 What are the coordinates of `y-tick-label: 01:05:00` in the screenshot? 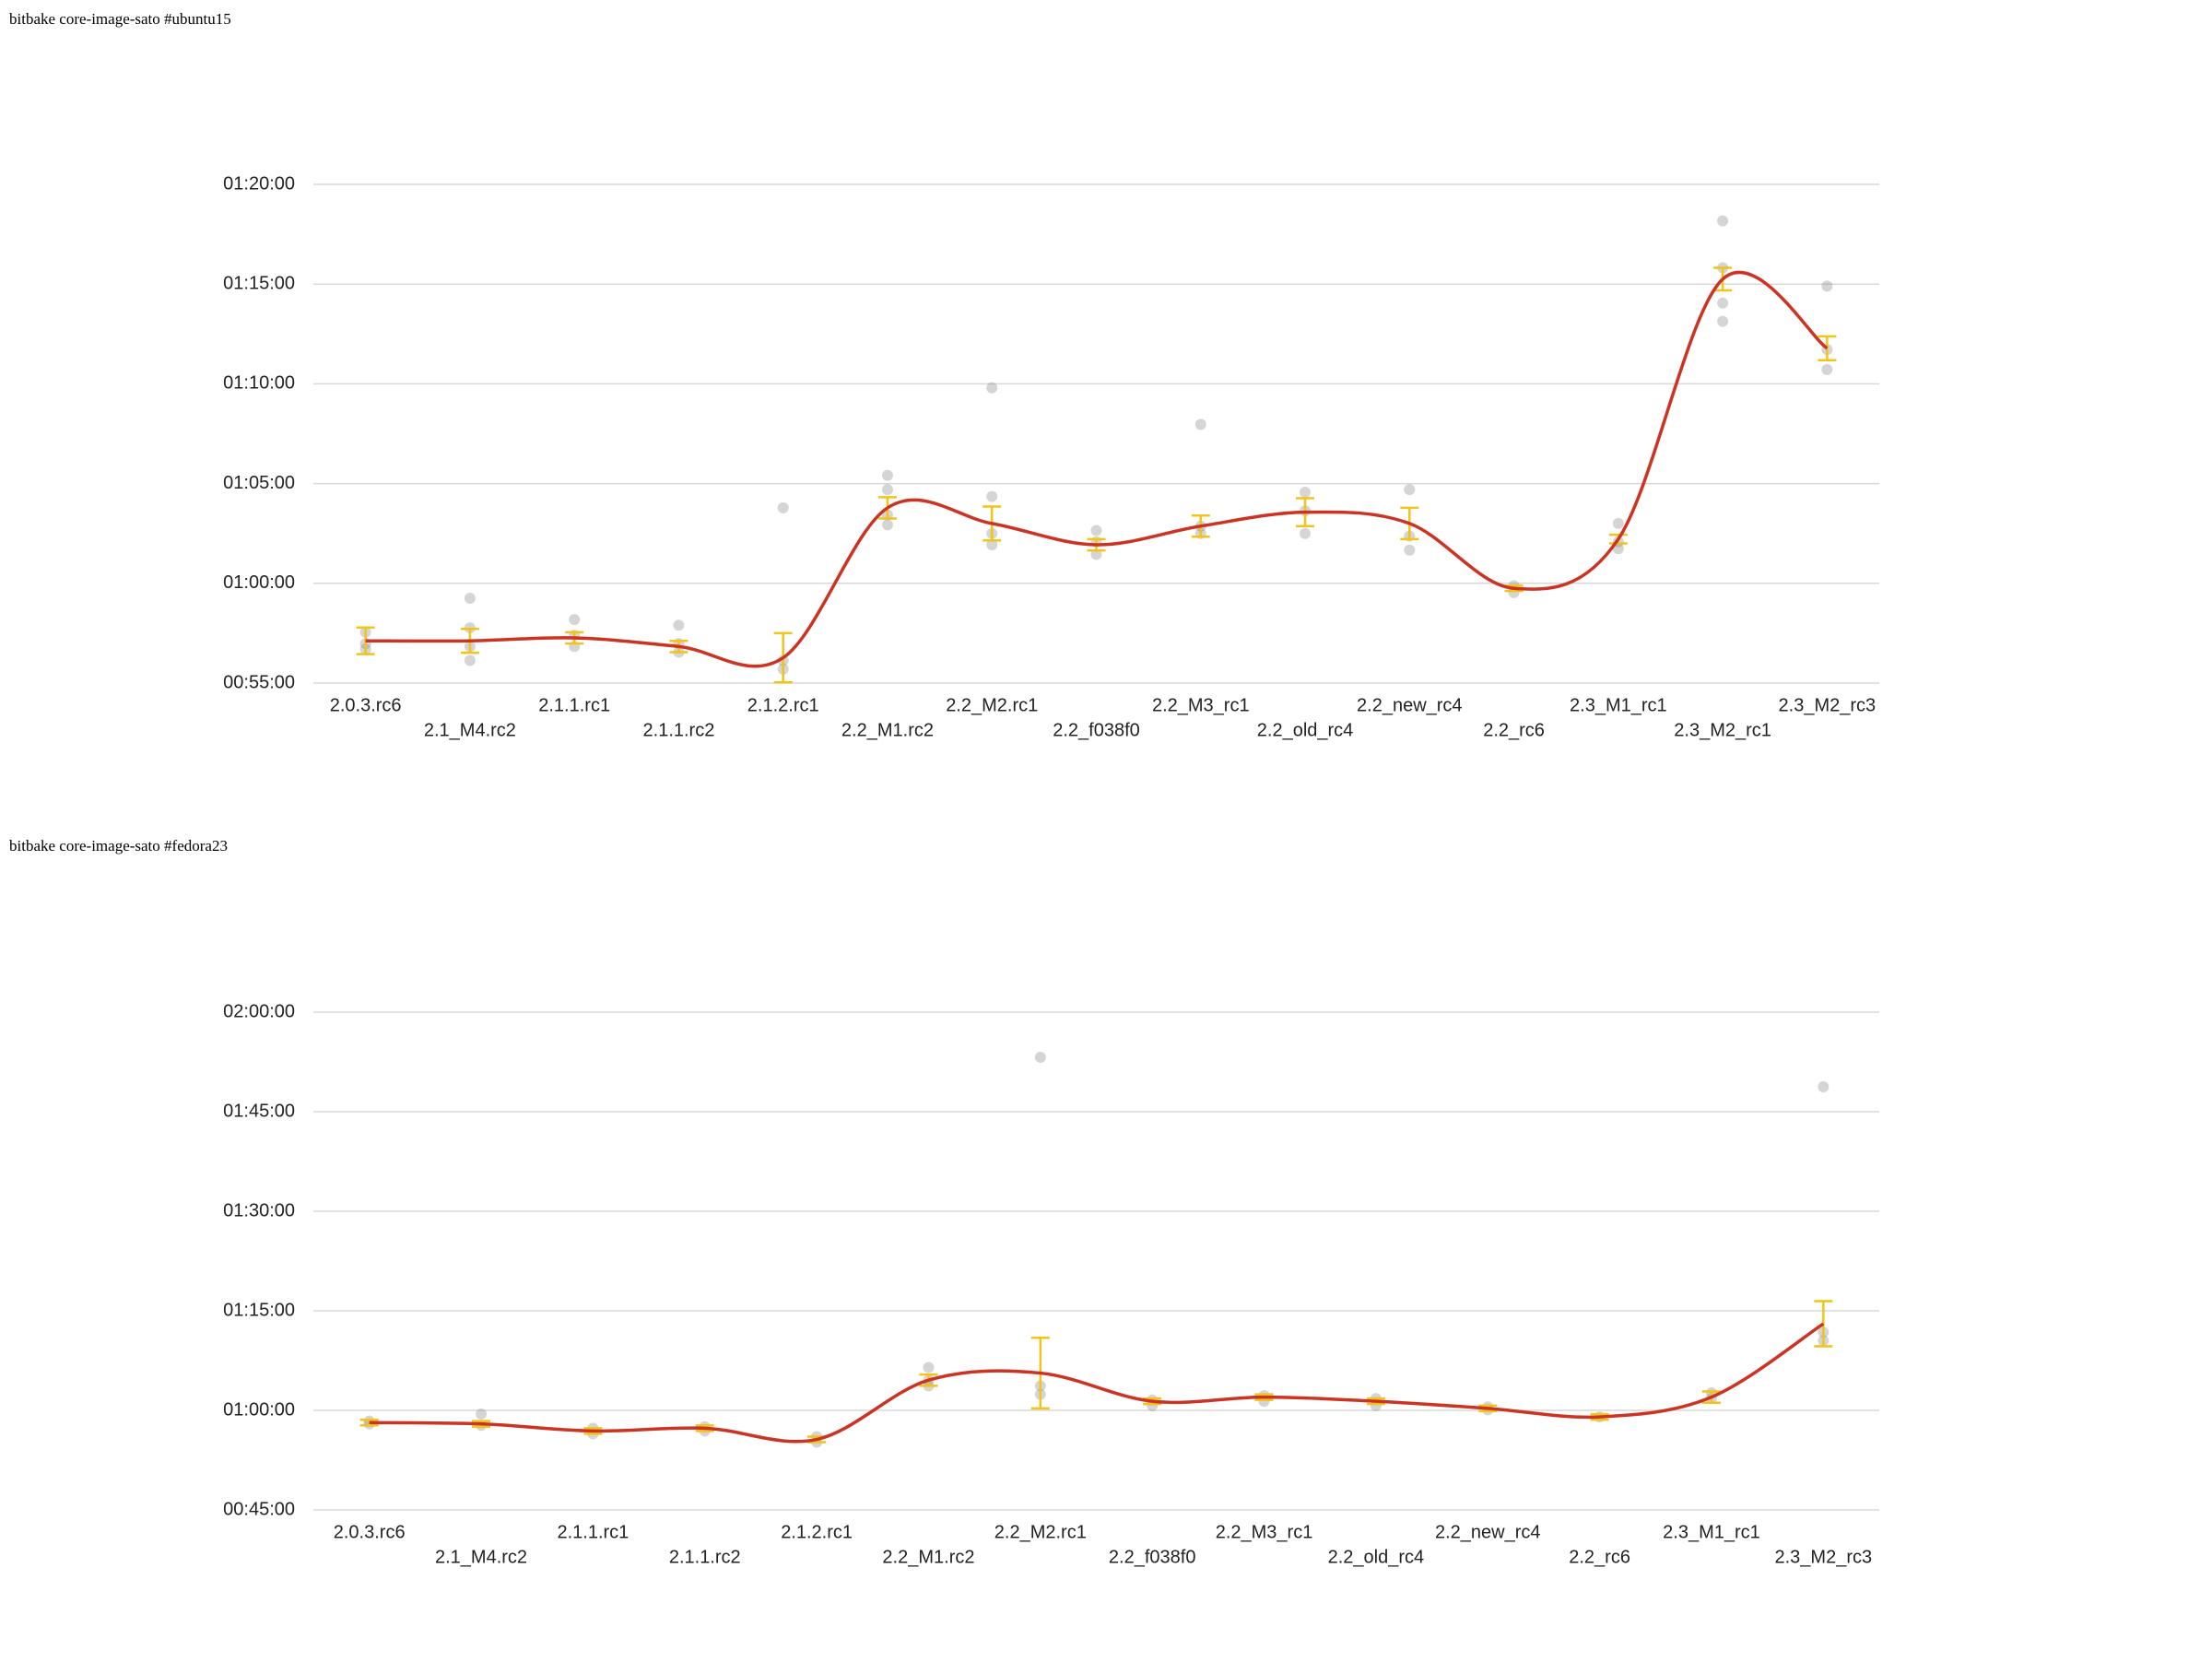 It's located at (259, 483).